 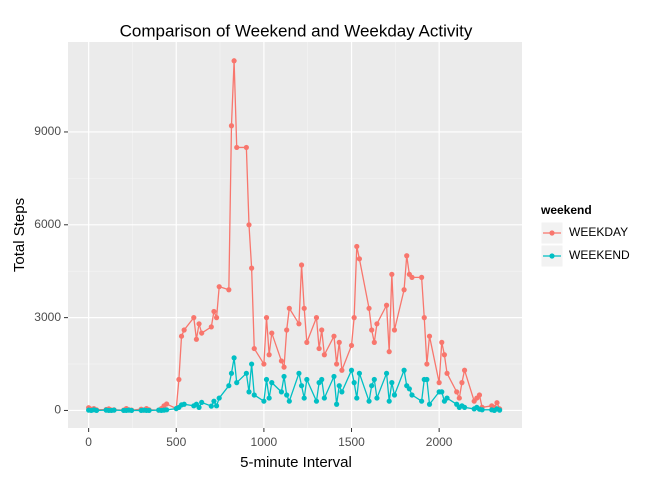 What do you see at coordinates (47, 224) in the screenshot?
I see `y-tick-label: 6000` at bounding box center [47, 224].